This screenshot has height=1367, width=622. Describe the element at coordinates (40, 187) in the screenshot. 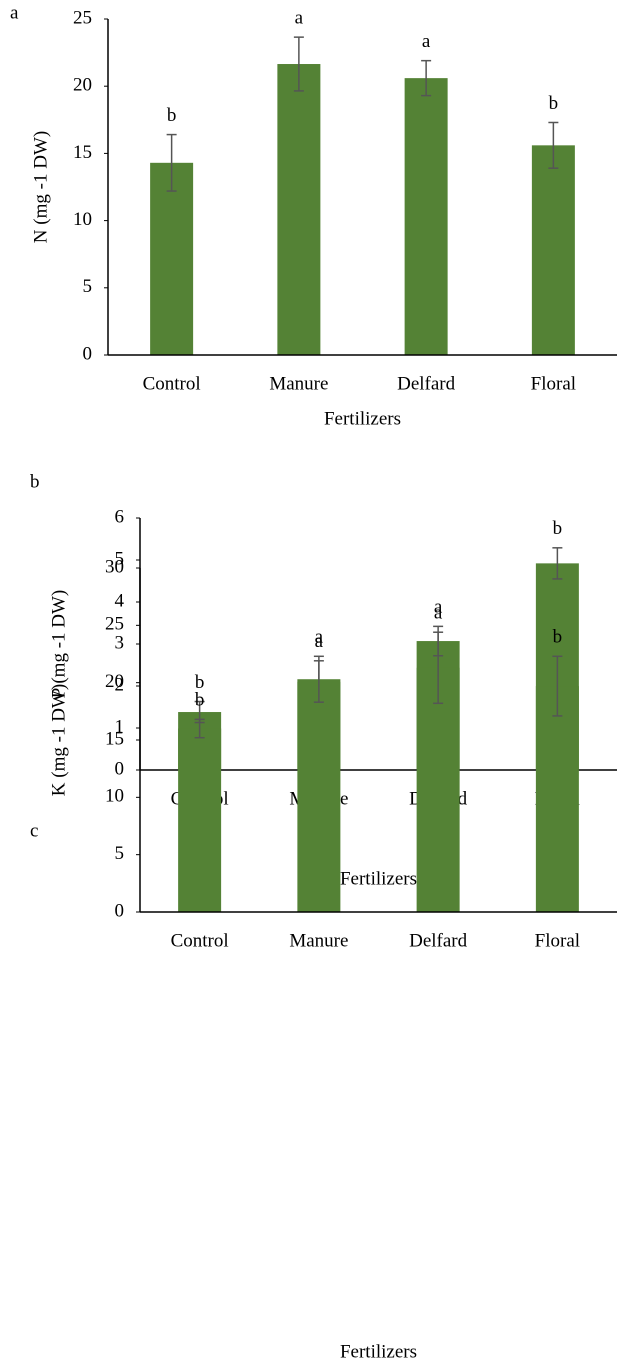

I see `y-axis-label: N (mg -1 DW)` at that location.